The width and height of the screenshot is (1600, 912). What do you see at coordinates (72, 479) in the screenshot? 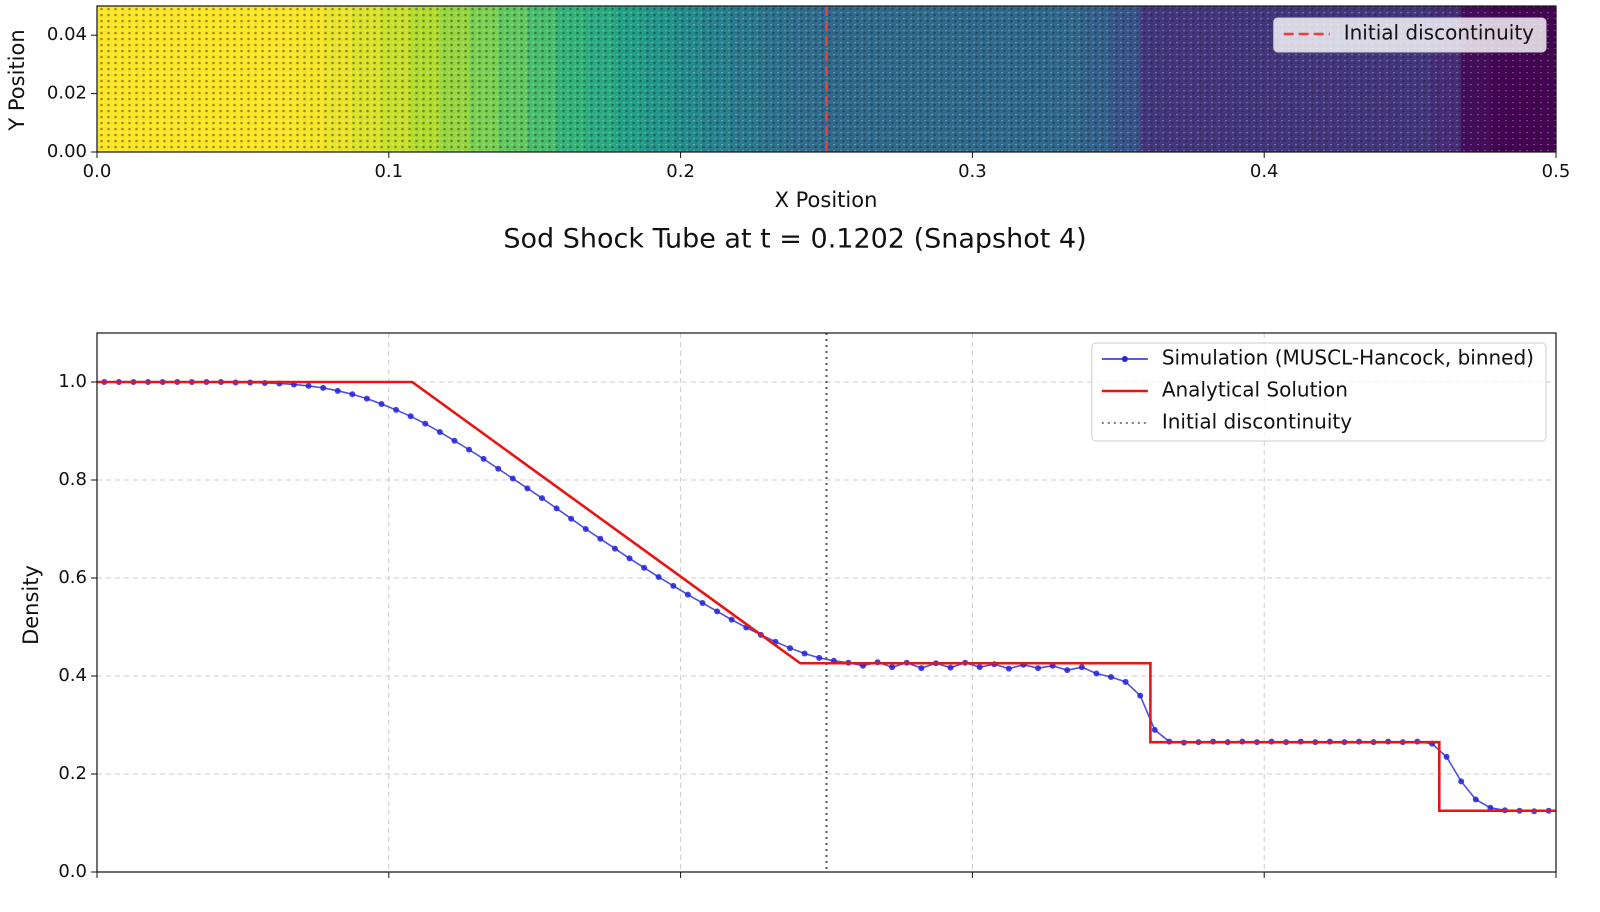
I see `y-tick-label: 0.8` at bounding box center [72, 479].